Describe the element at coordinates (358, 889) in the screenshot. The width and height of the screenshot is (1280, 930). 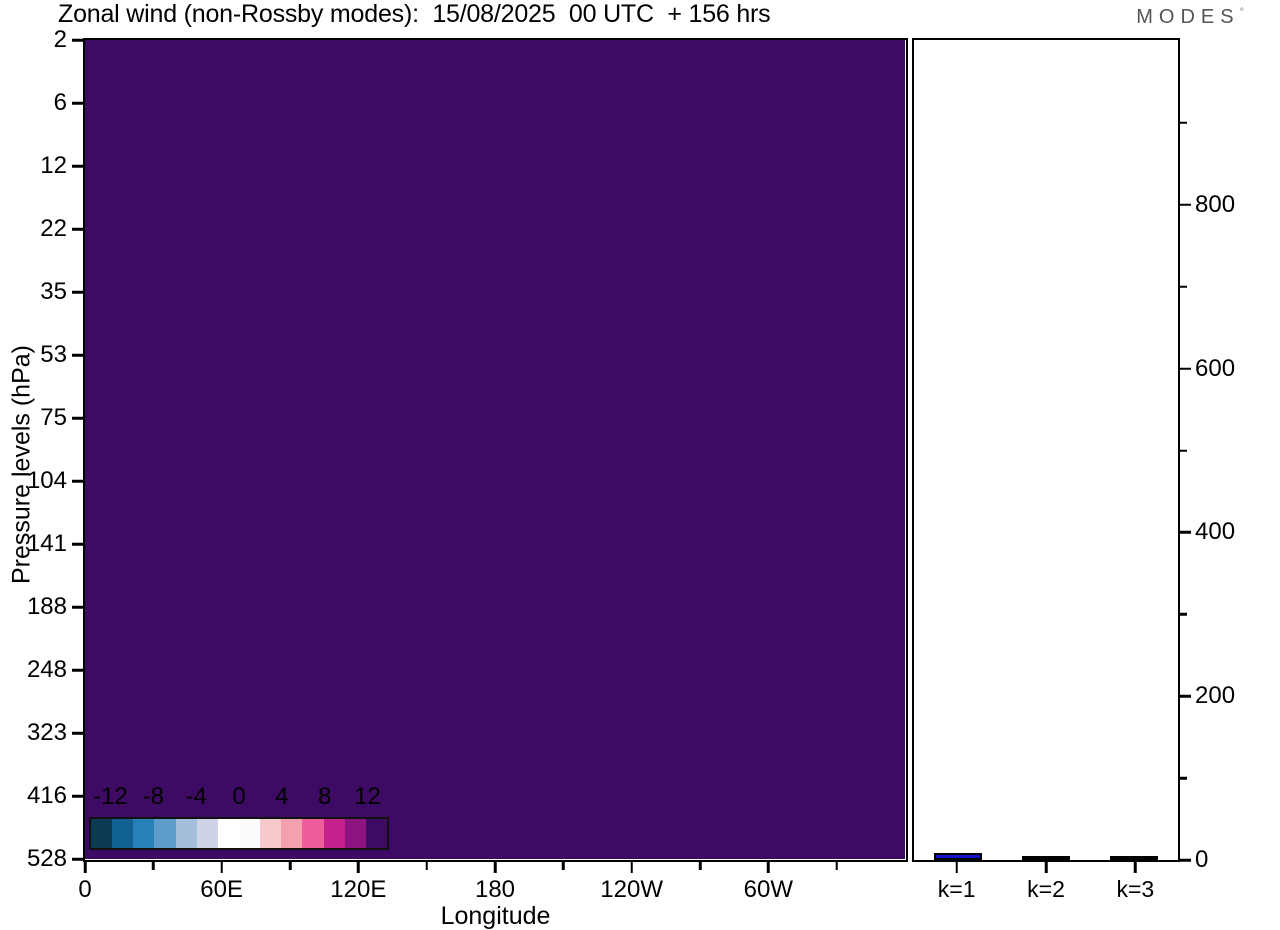
I see `longitude-tick-label: 120E` at that location.